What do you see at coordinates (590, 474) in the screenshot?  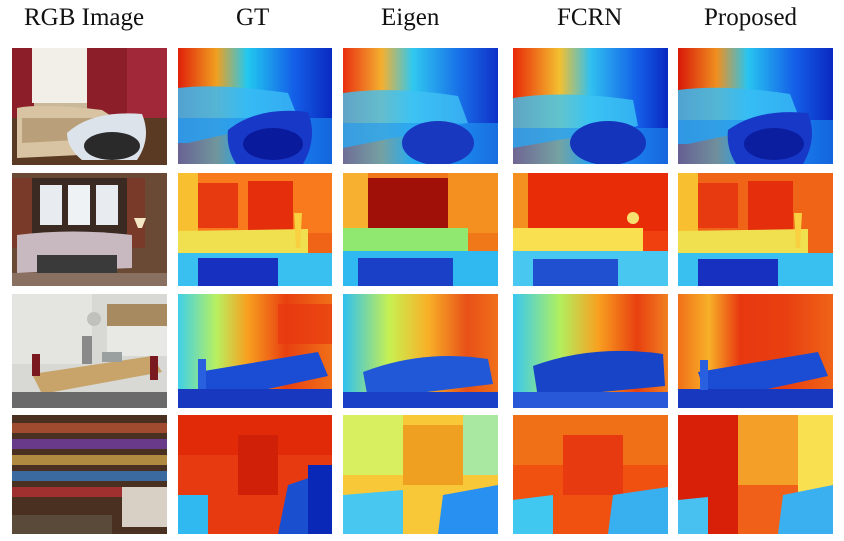 I see `depth-fcrn-row4` at bounding box center [590, 474].